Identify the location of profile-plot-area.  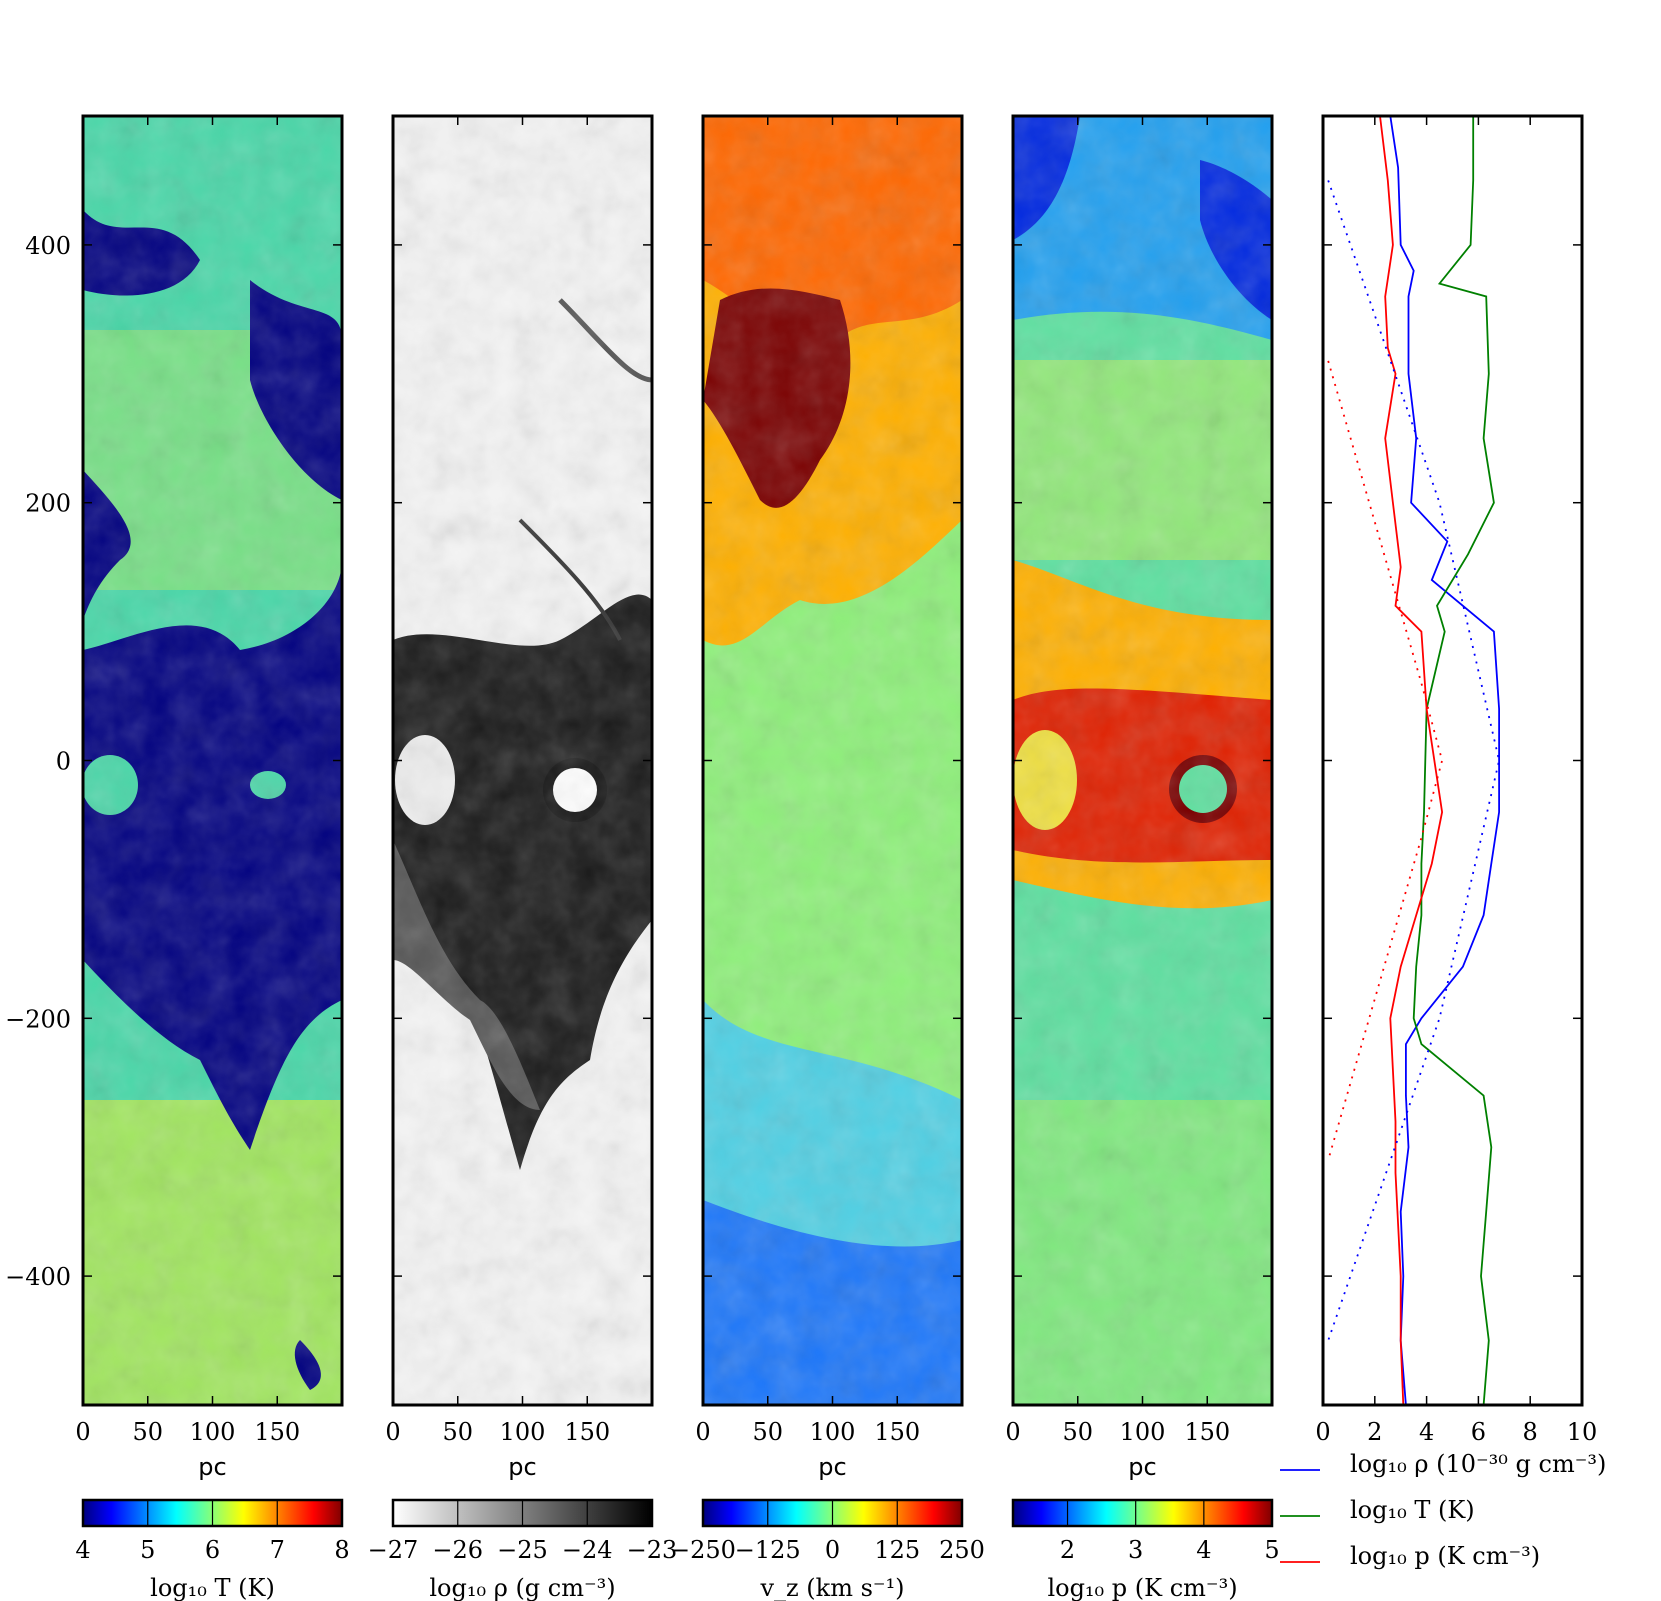
(1452, 760).